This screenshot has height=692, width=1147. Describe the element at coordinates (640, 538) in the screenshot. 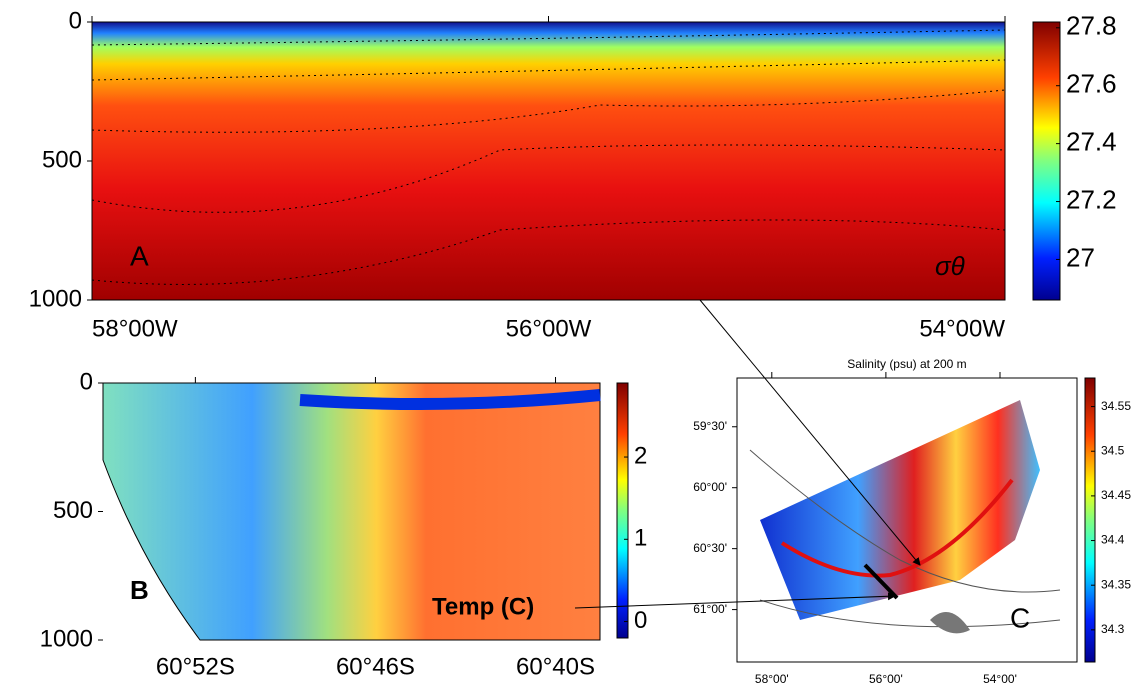

I see `colorbar-label: 1` at that location.